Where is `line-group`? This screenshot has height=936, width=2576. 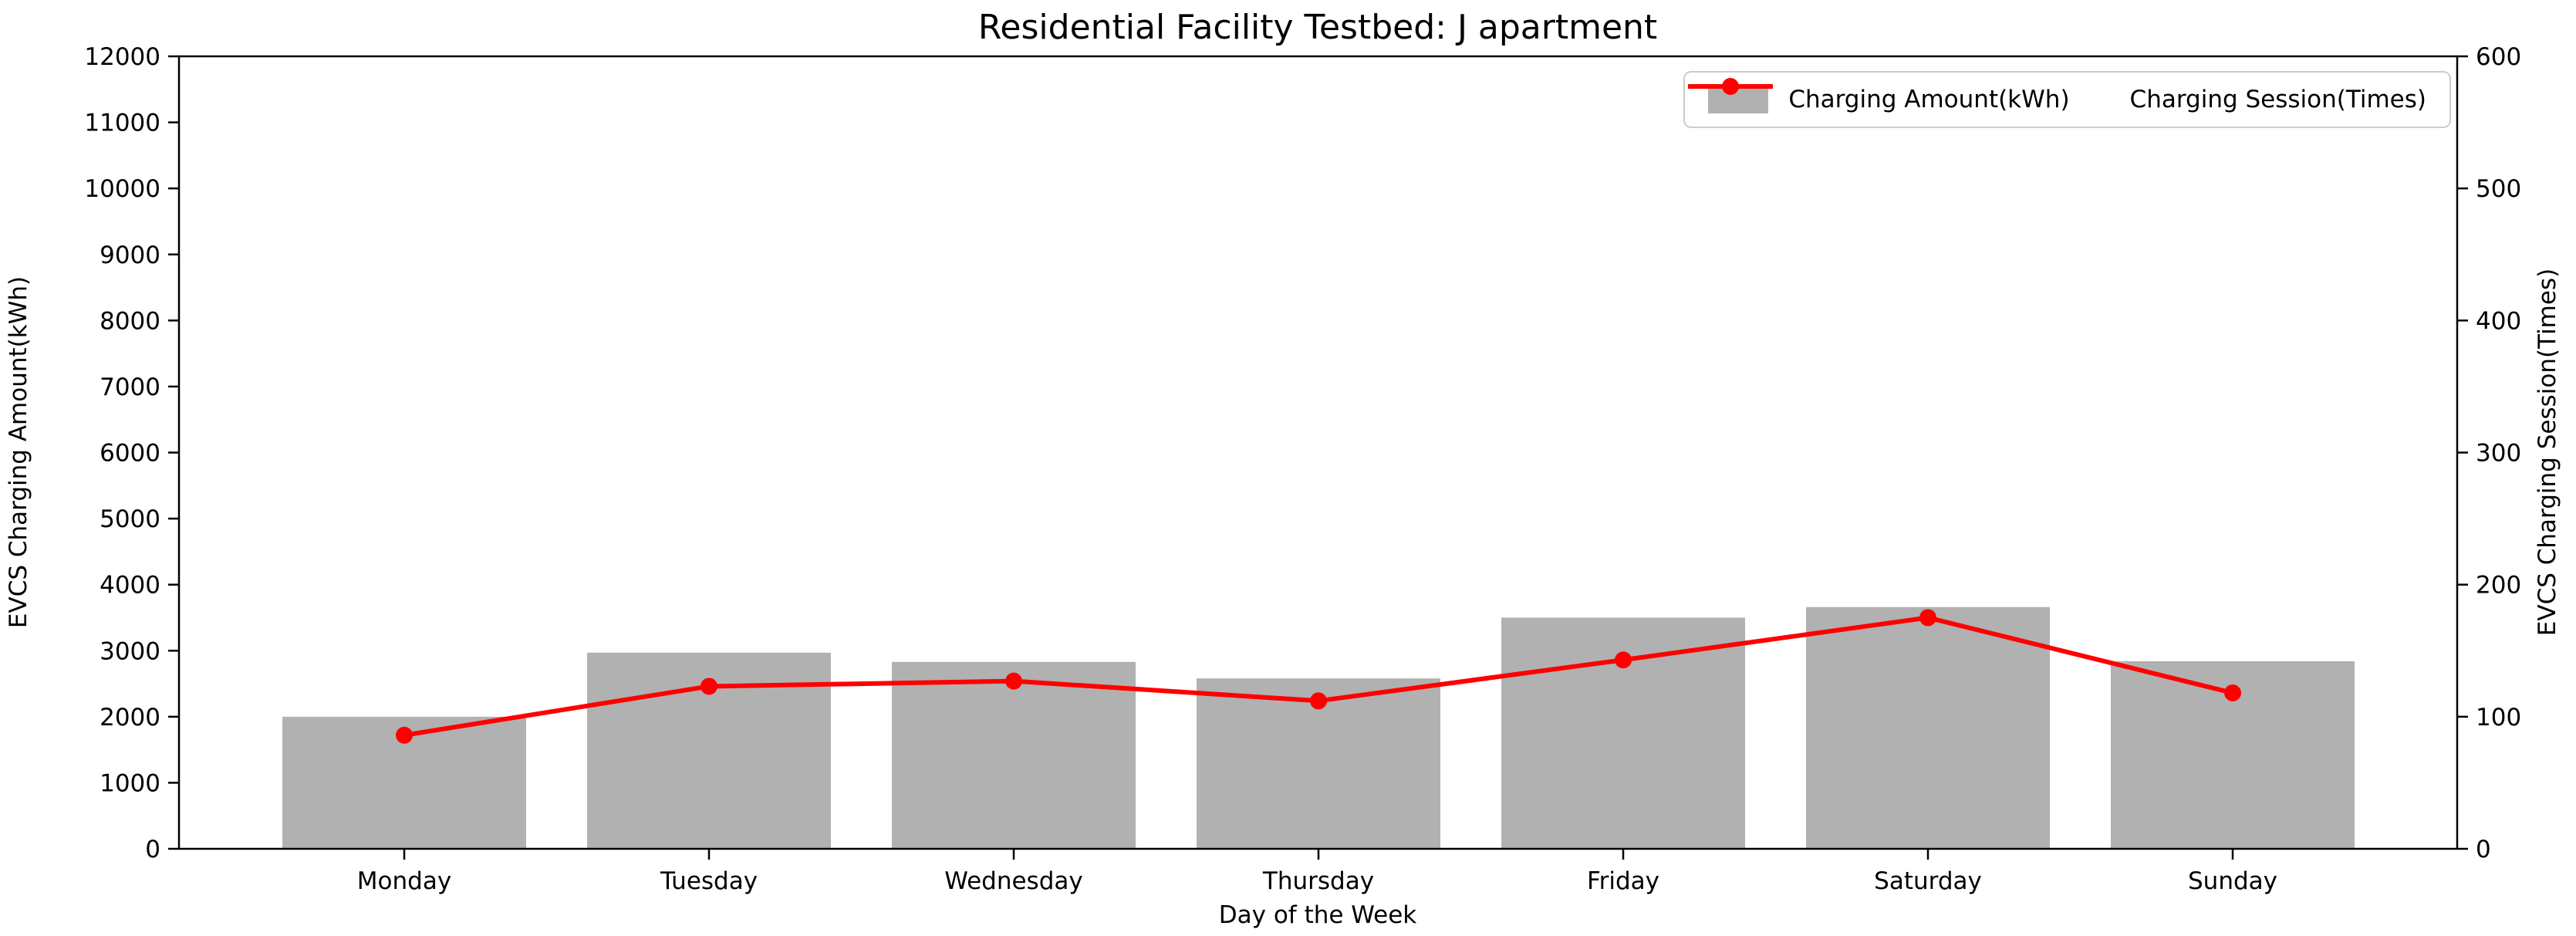
line-group is located at coordinates (1319, 676).